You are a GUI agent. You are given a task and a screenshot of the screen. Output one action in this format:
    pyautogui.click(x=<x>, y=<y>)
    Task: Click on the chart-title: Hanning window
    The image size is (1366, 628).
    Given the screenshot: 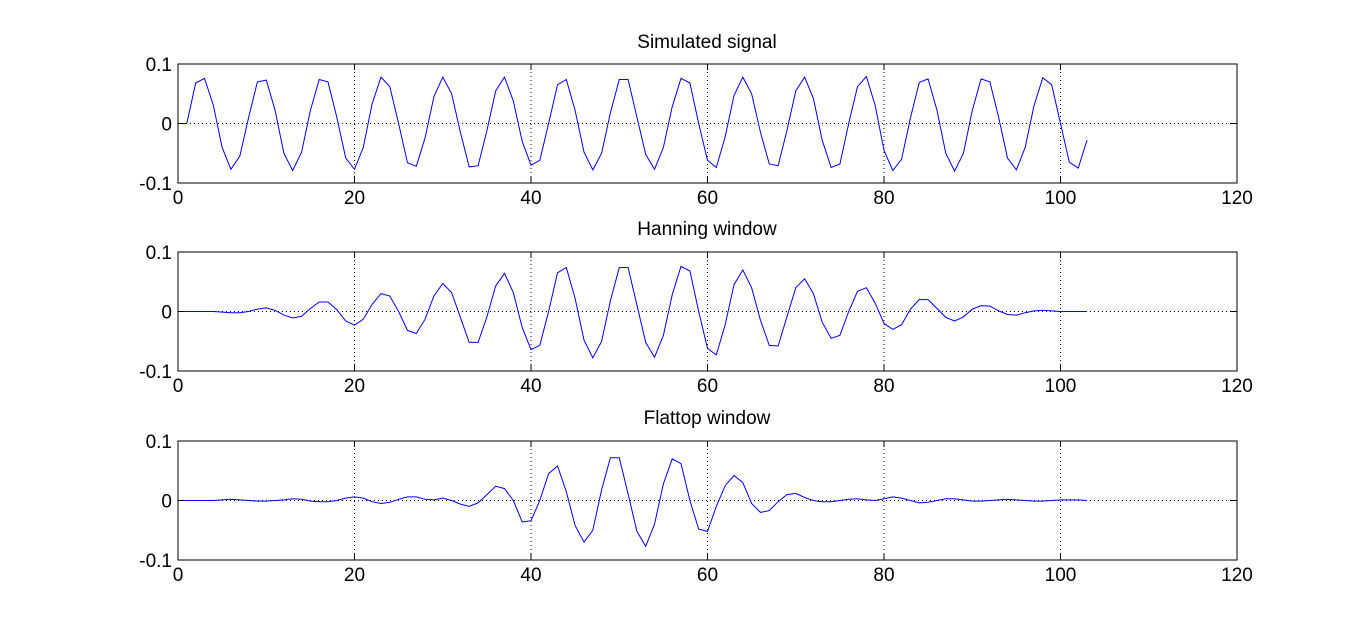 What is the action you would take?
    pyautogui.click(x=707, y=229)
    